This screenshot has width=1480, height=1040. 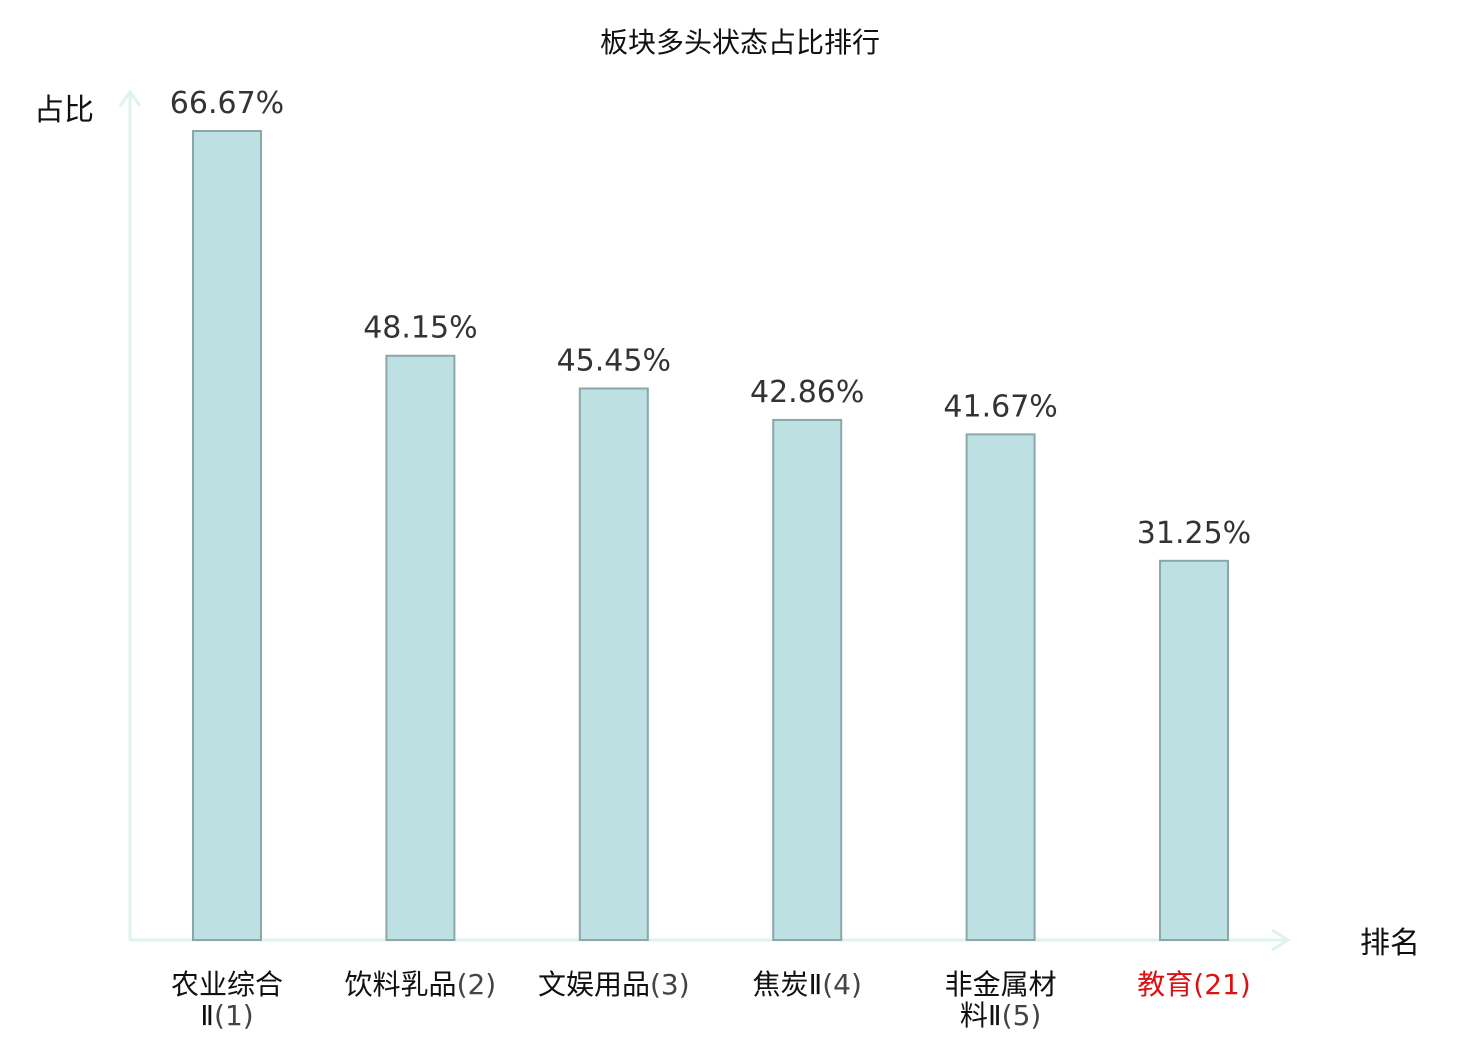 What do you see at coordinates (227, 103) in the screenshot?
I see `value-label-1: 66.67%` at bounding box center [227, 103].